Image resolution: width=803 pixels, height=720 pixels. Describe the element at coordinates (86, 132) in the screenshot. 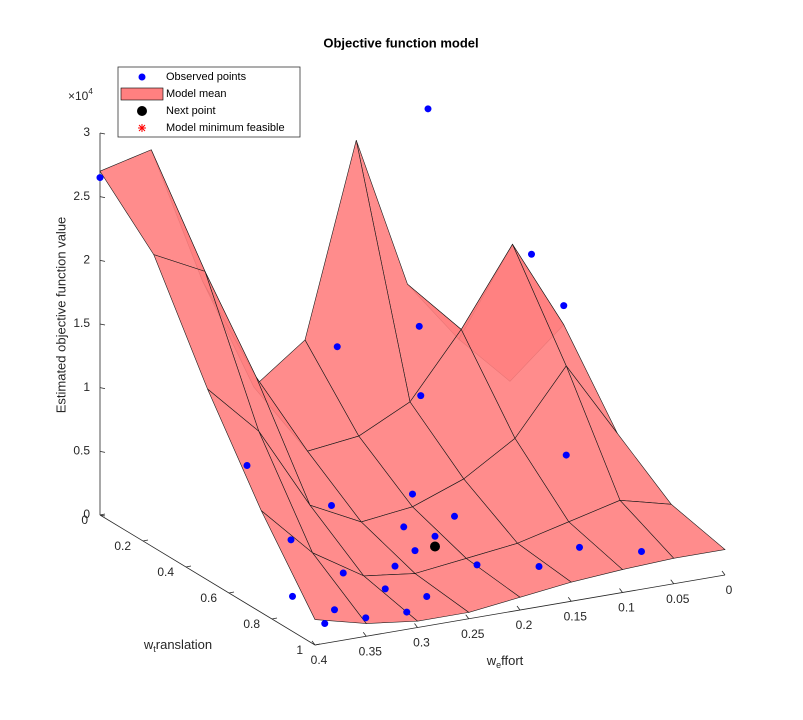

I see `z-tick-label: 3` at that location.